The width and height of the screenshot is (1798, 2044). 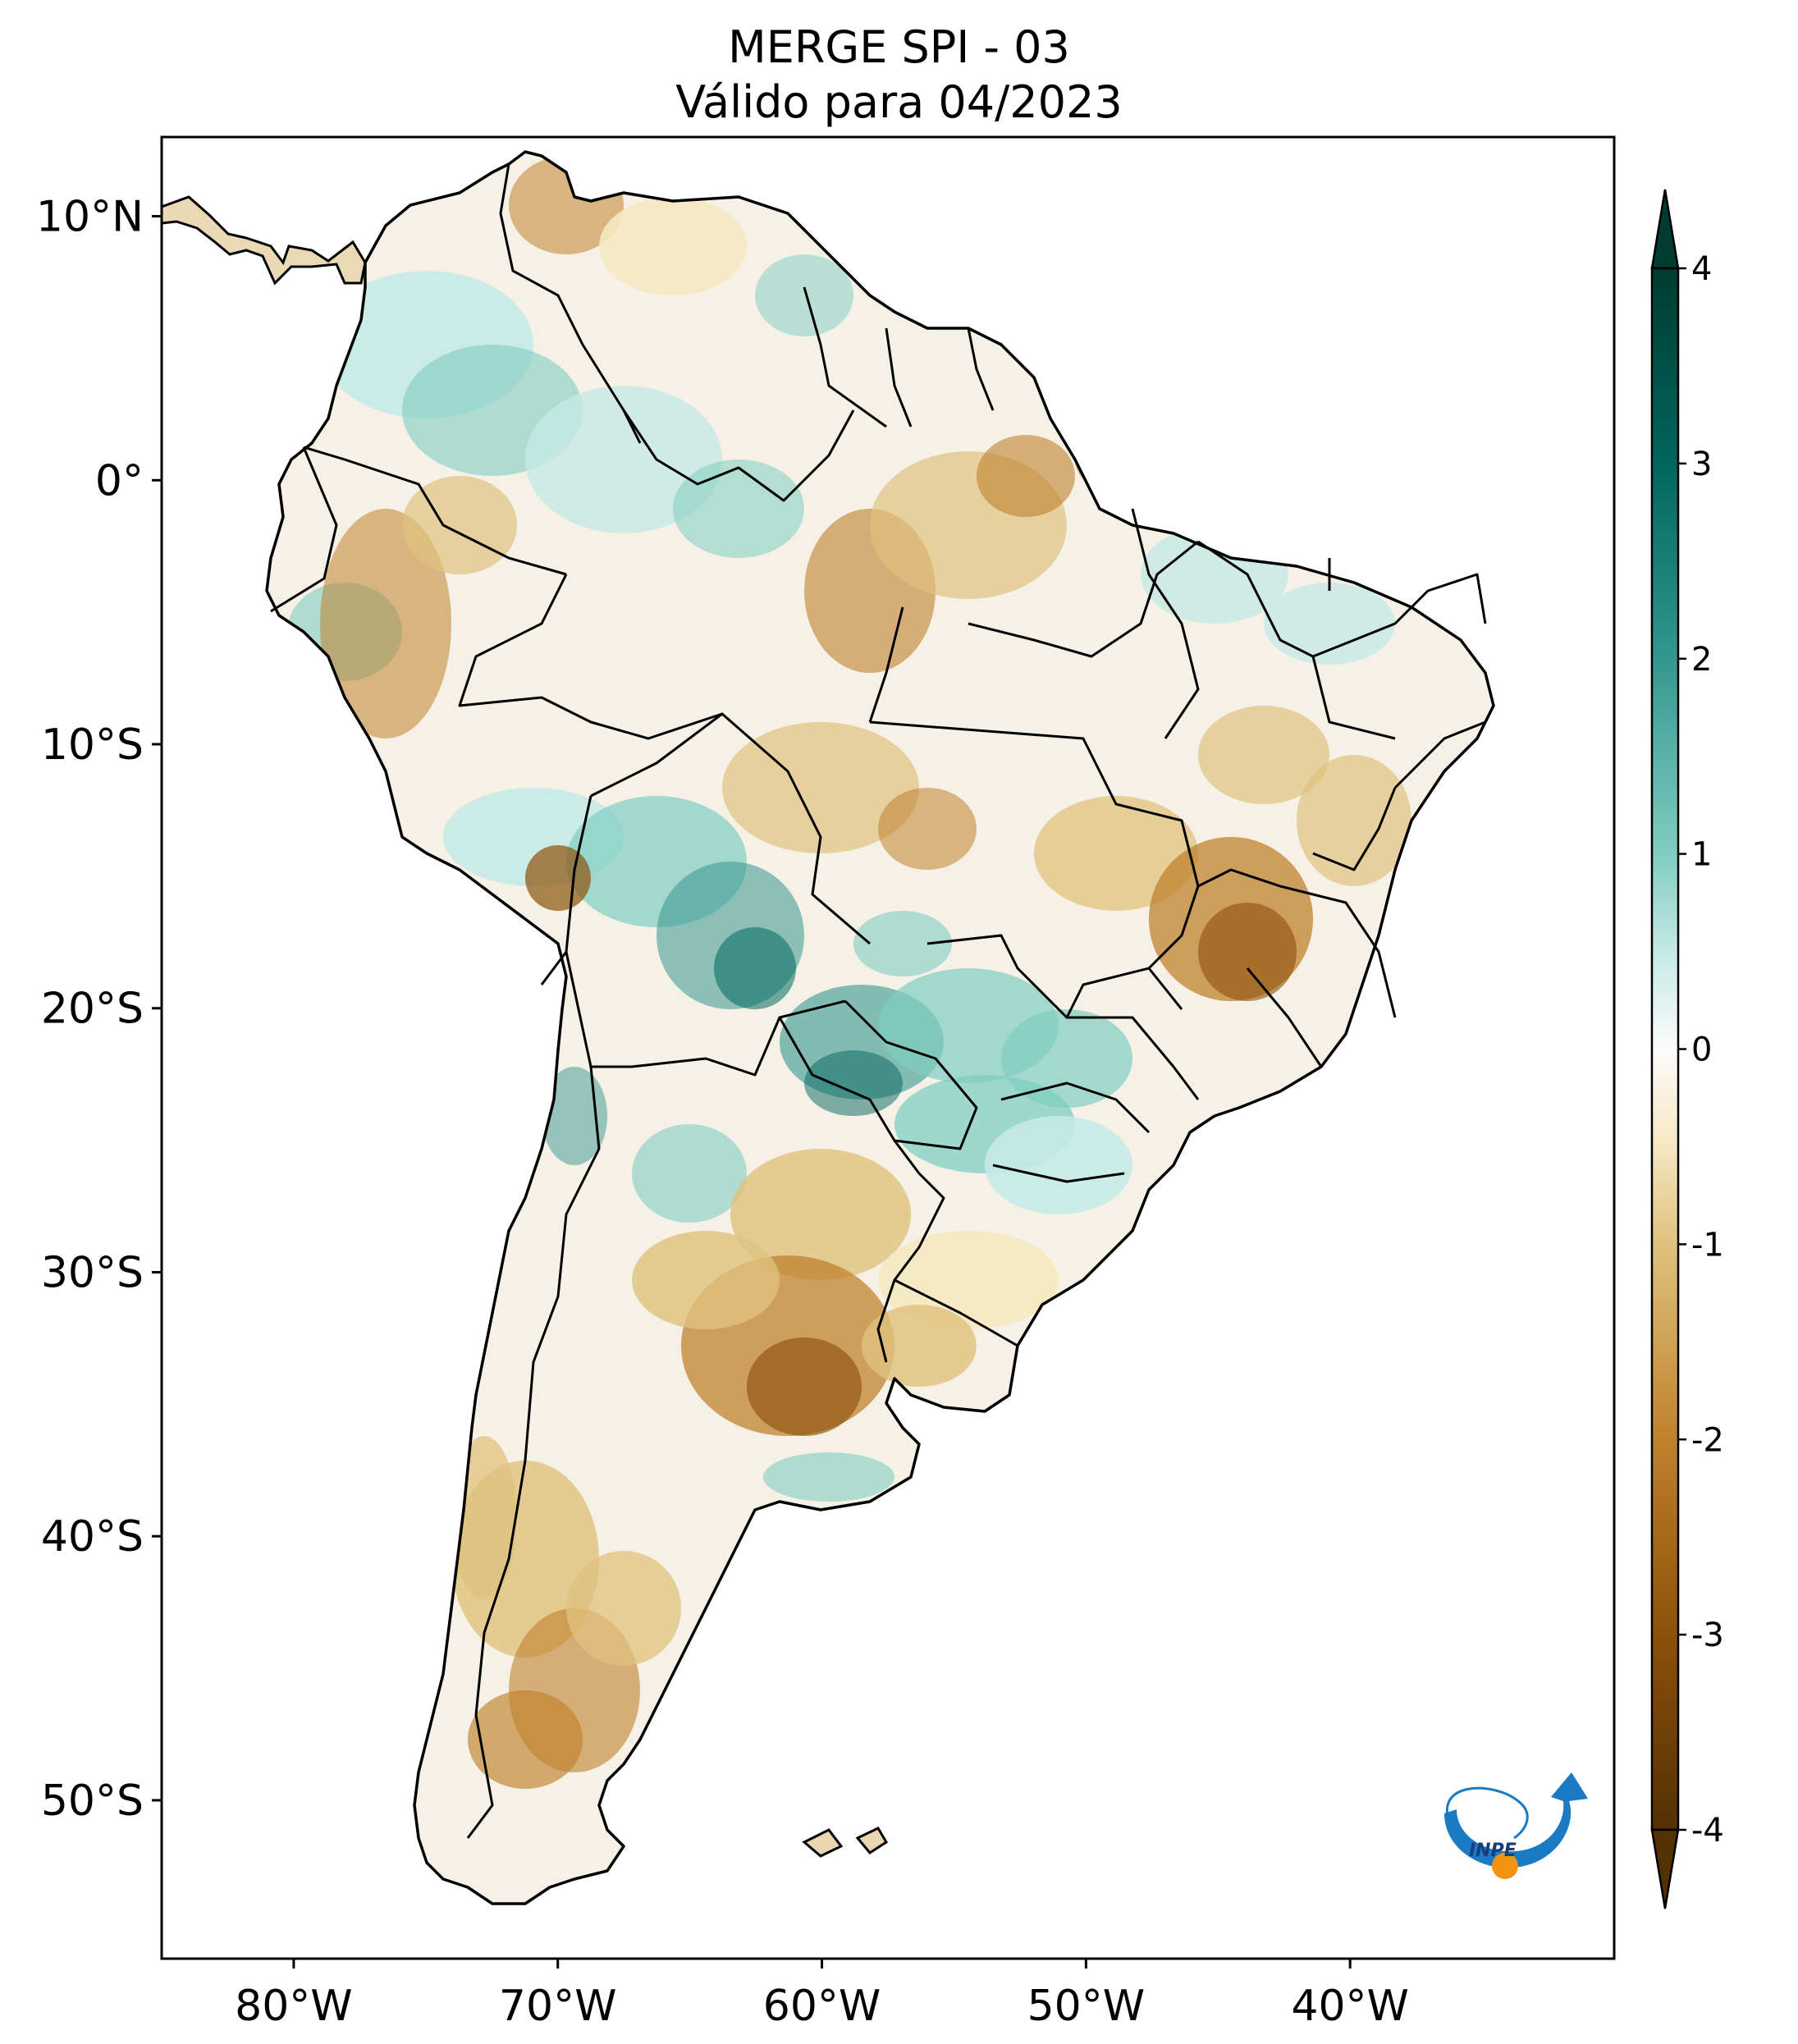 What do you see at coordinates (92, 1009) in the screenshot?
I see `lat-tick-label: 20°S` at bounding box center [92, 1009].